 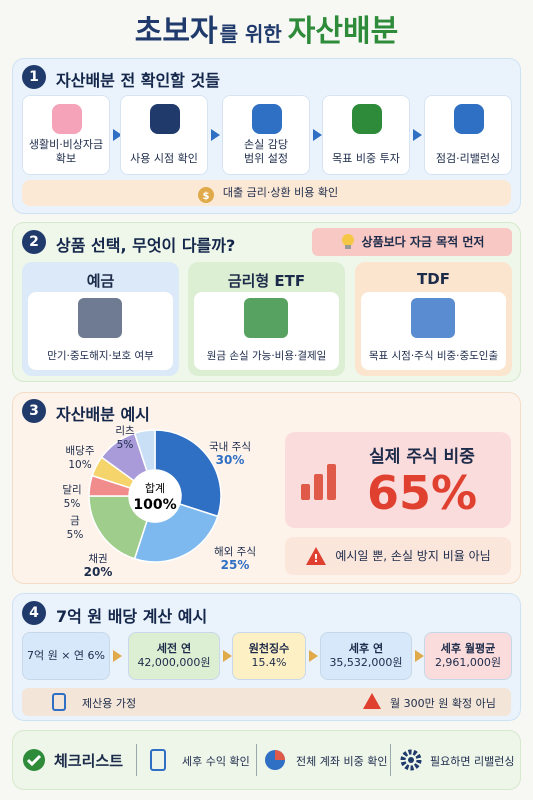 What do you see at coordinates (347, 241) in the screenshot?
I see `bulb-icon` at bounding box center [347, 241].